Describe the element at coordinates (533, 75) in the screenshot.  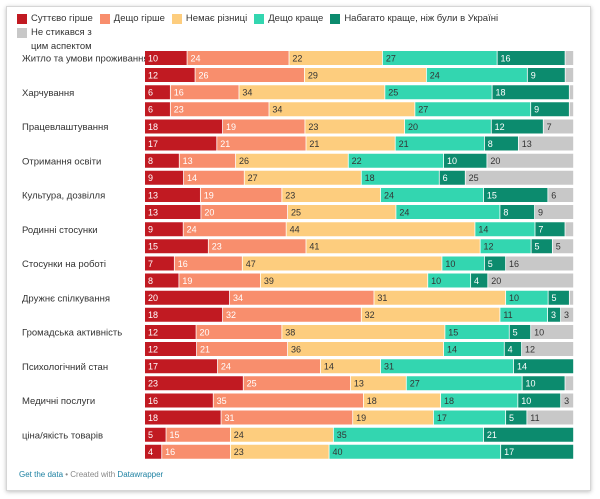
I see `value-label: 9` at that location.